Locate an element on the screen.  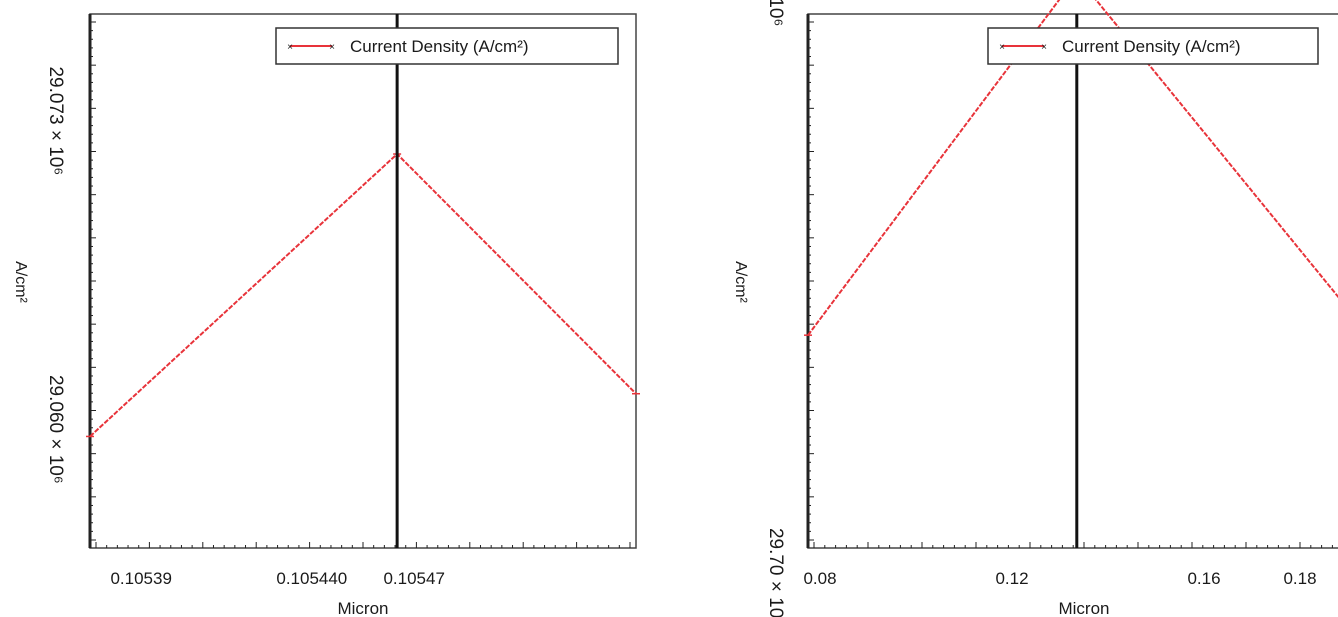
x-tick-label: 0.16 is located at coordinates (1203, 578).